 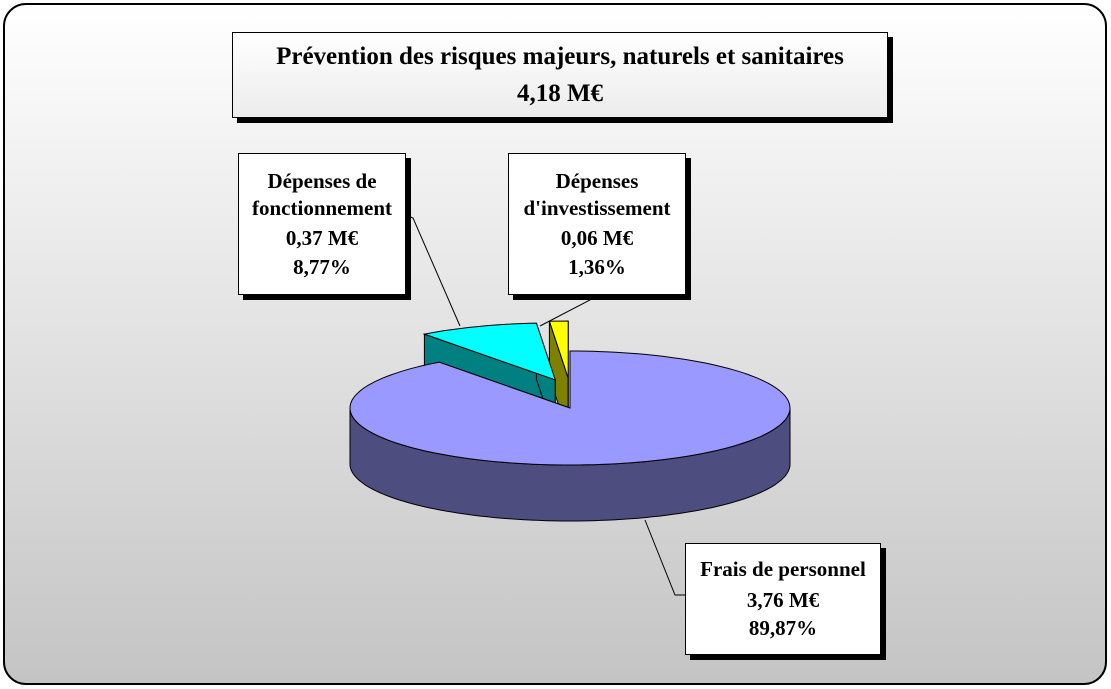 What do you see at coordinates (597, 224) in the screenshot?
I see `data-label: Dépenses d'investissement 0,06 M€ 1,36%` at bounding box center [597, 224].